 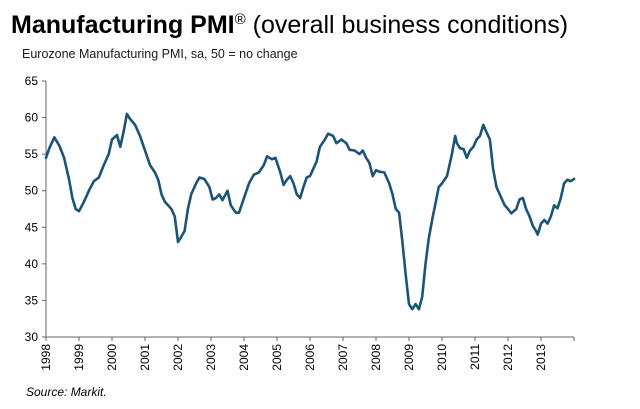 I want to click on x-tick-label: 2012, so click(x=508, y=357).